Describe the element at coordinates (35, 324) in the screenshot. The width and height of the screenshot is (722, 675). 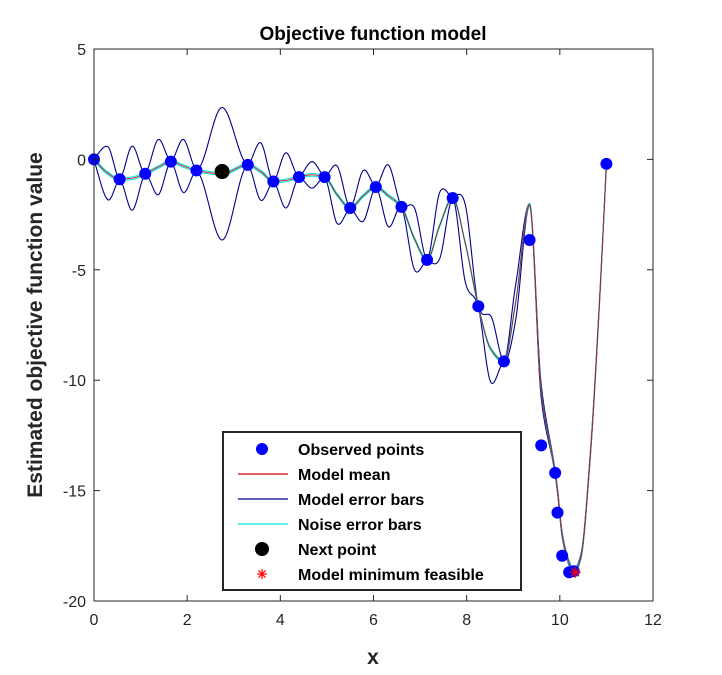
I see `y-axis-label: Estimated objective function value` at that location.